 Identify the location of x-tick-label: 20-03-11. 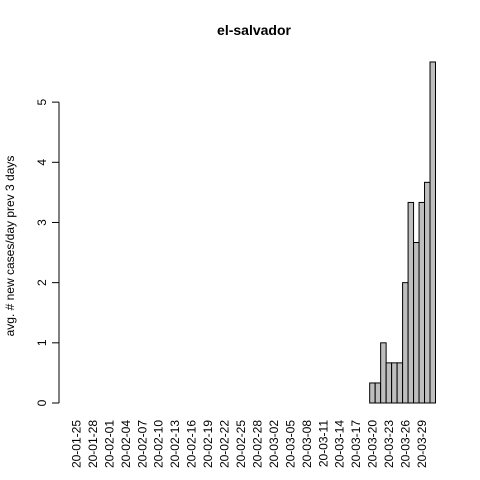
(323, 443).